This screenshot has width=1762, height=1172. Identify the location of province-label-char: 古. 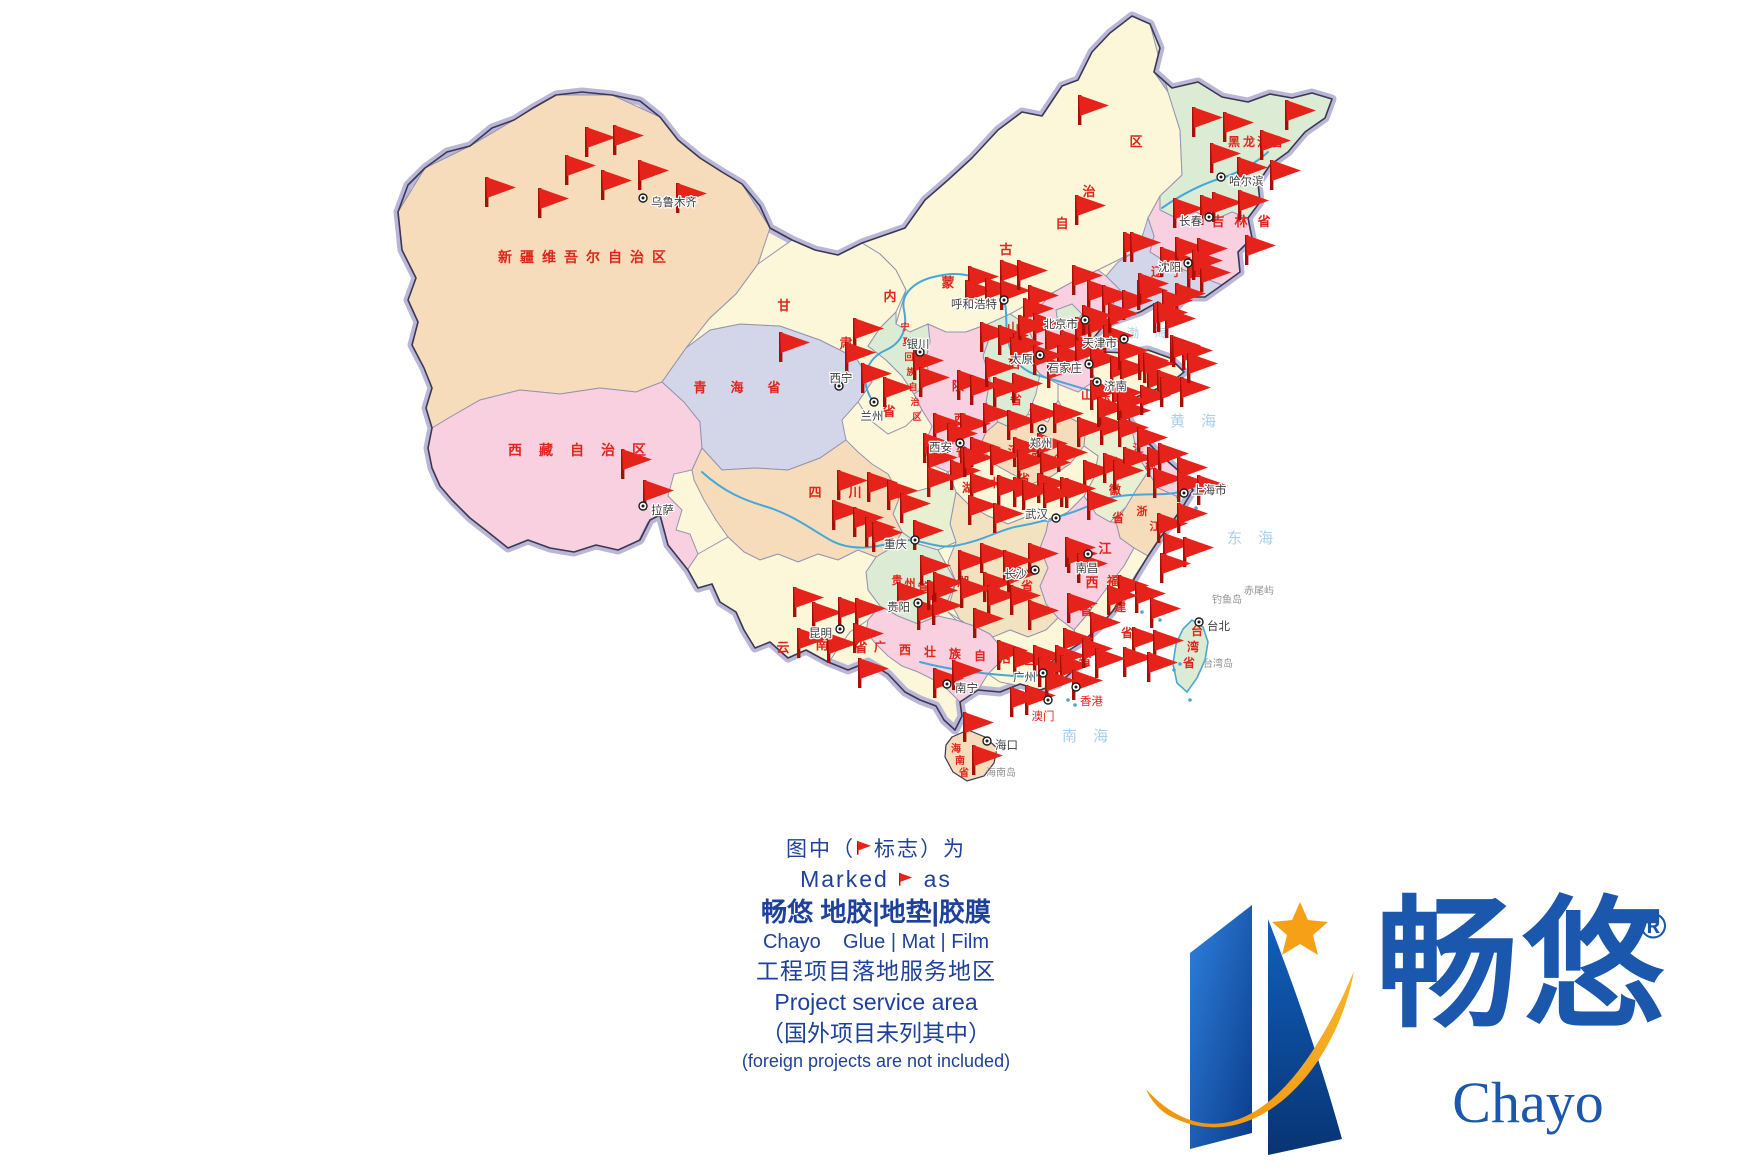
(1005, 249).